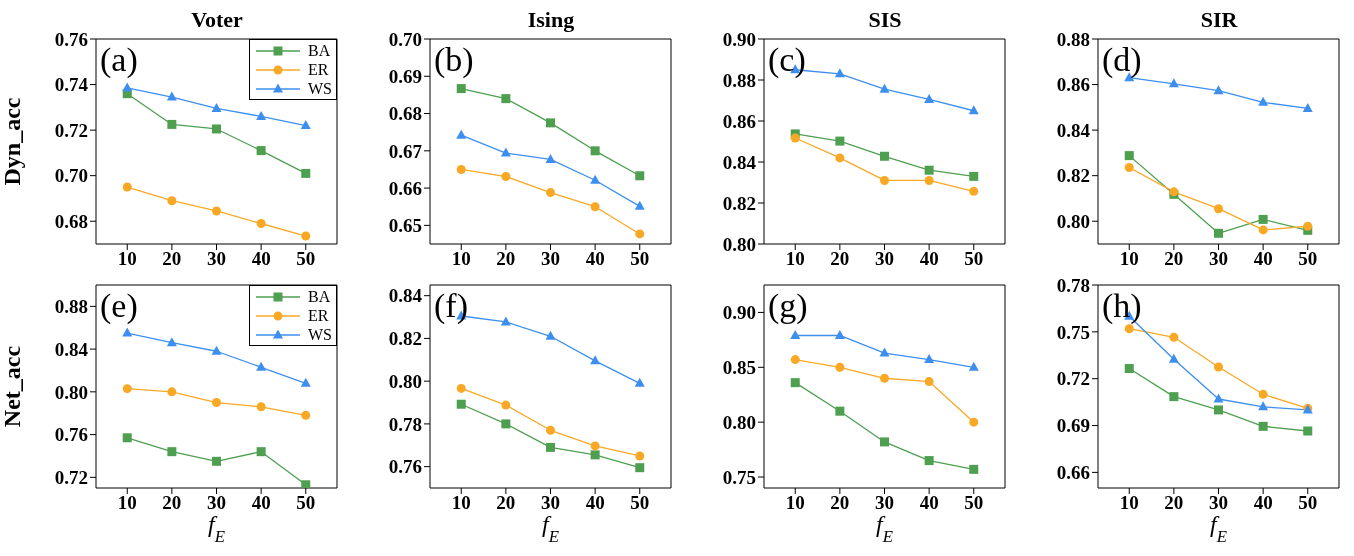 Image resolution: width=1354 pixels, height=556 pixels. Describe the element at coordinates (787, 59) in the screenshot. I see `annotation: (c)` at that location.